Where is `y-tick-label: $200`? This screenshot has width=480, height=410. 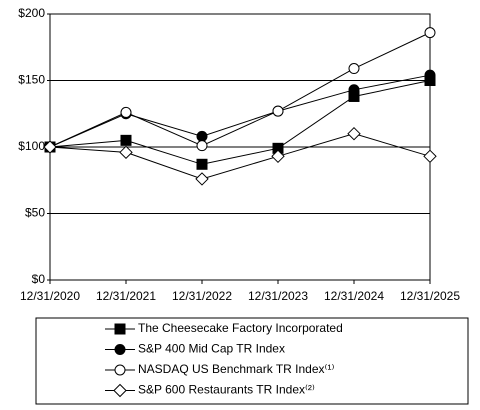 y-tick-label: $200 is located at coordinates (31, 13).